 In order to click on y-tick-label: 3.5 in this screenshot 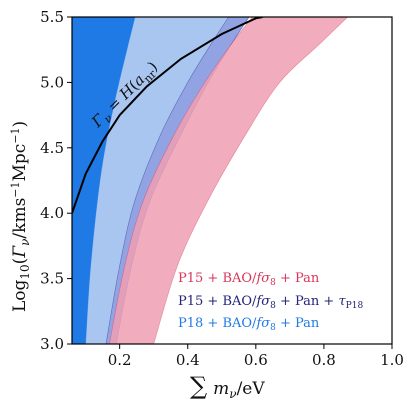, I will do `click(52, 279)`.